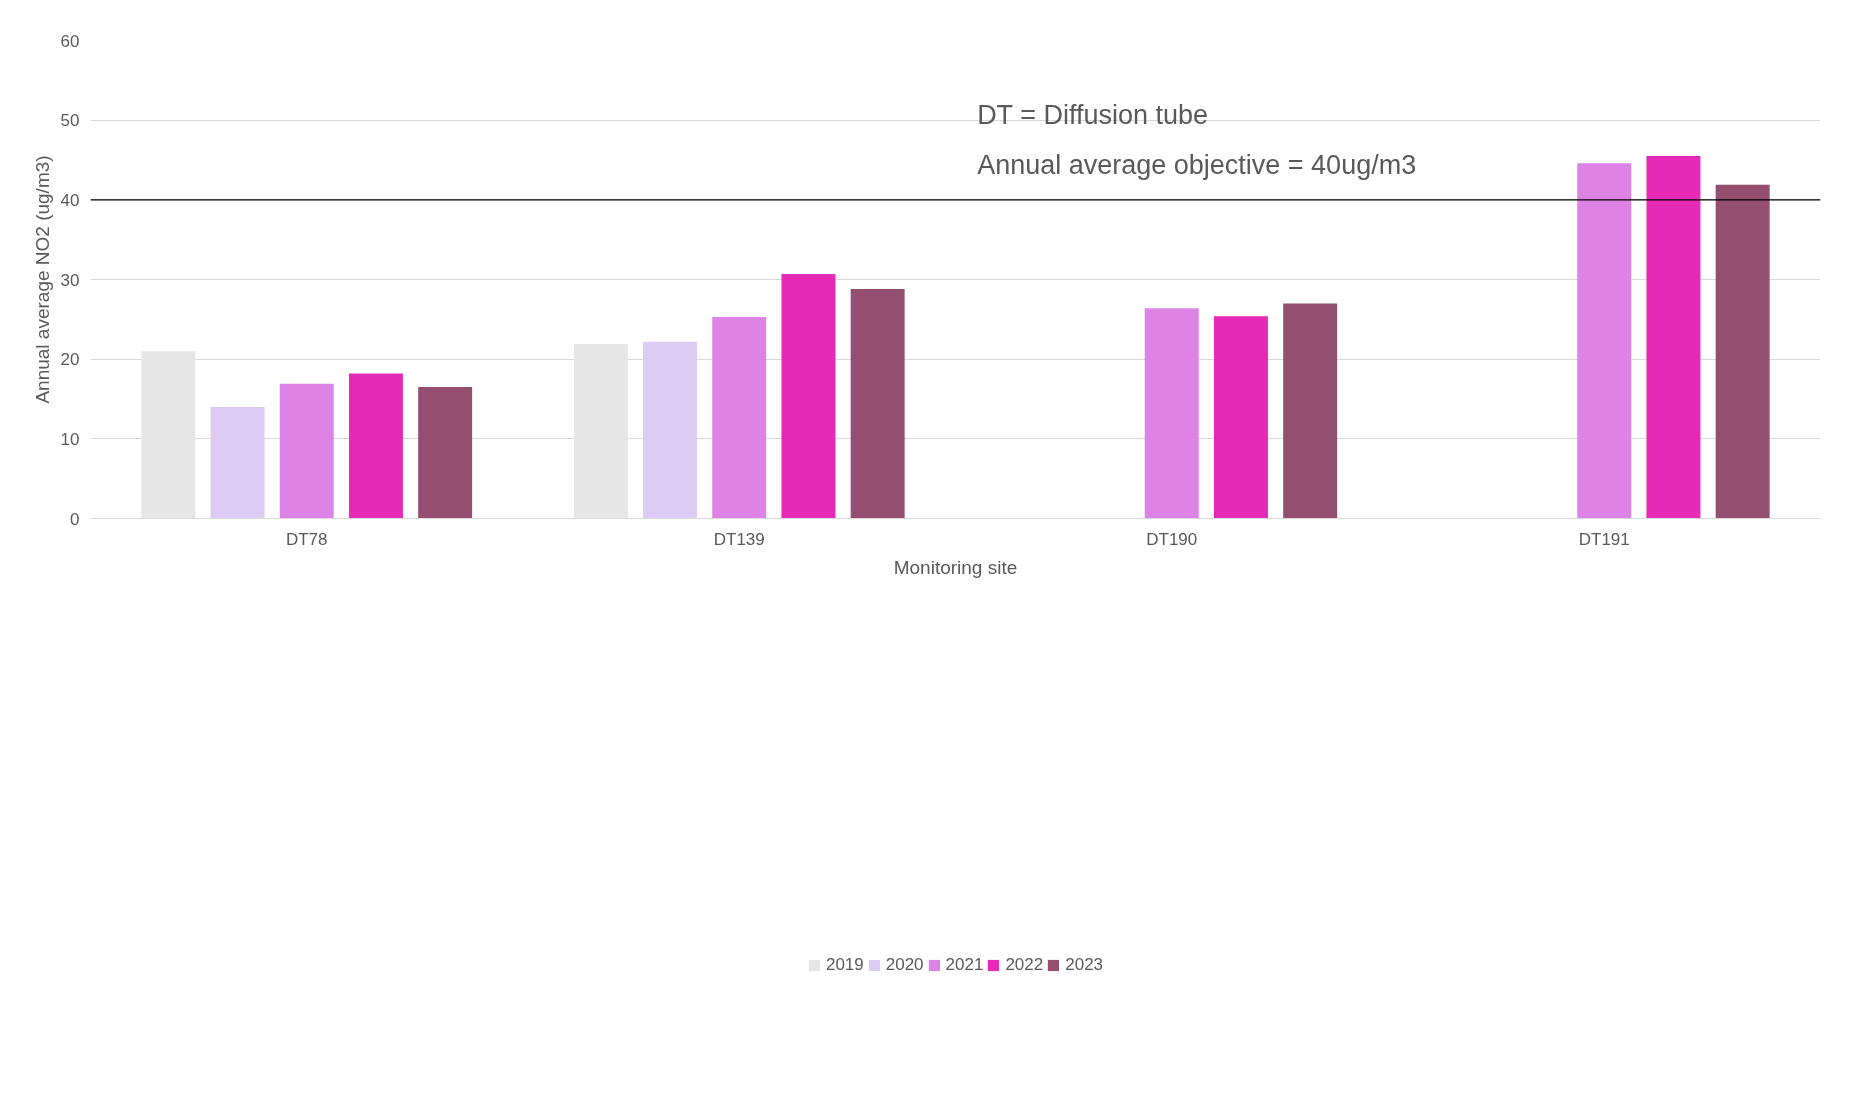 The height and width of the screenshot is (1116, 1867). I want to click on y-tick-label: 10, so click(70, 439).